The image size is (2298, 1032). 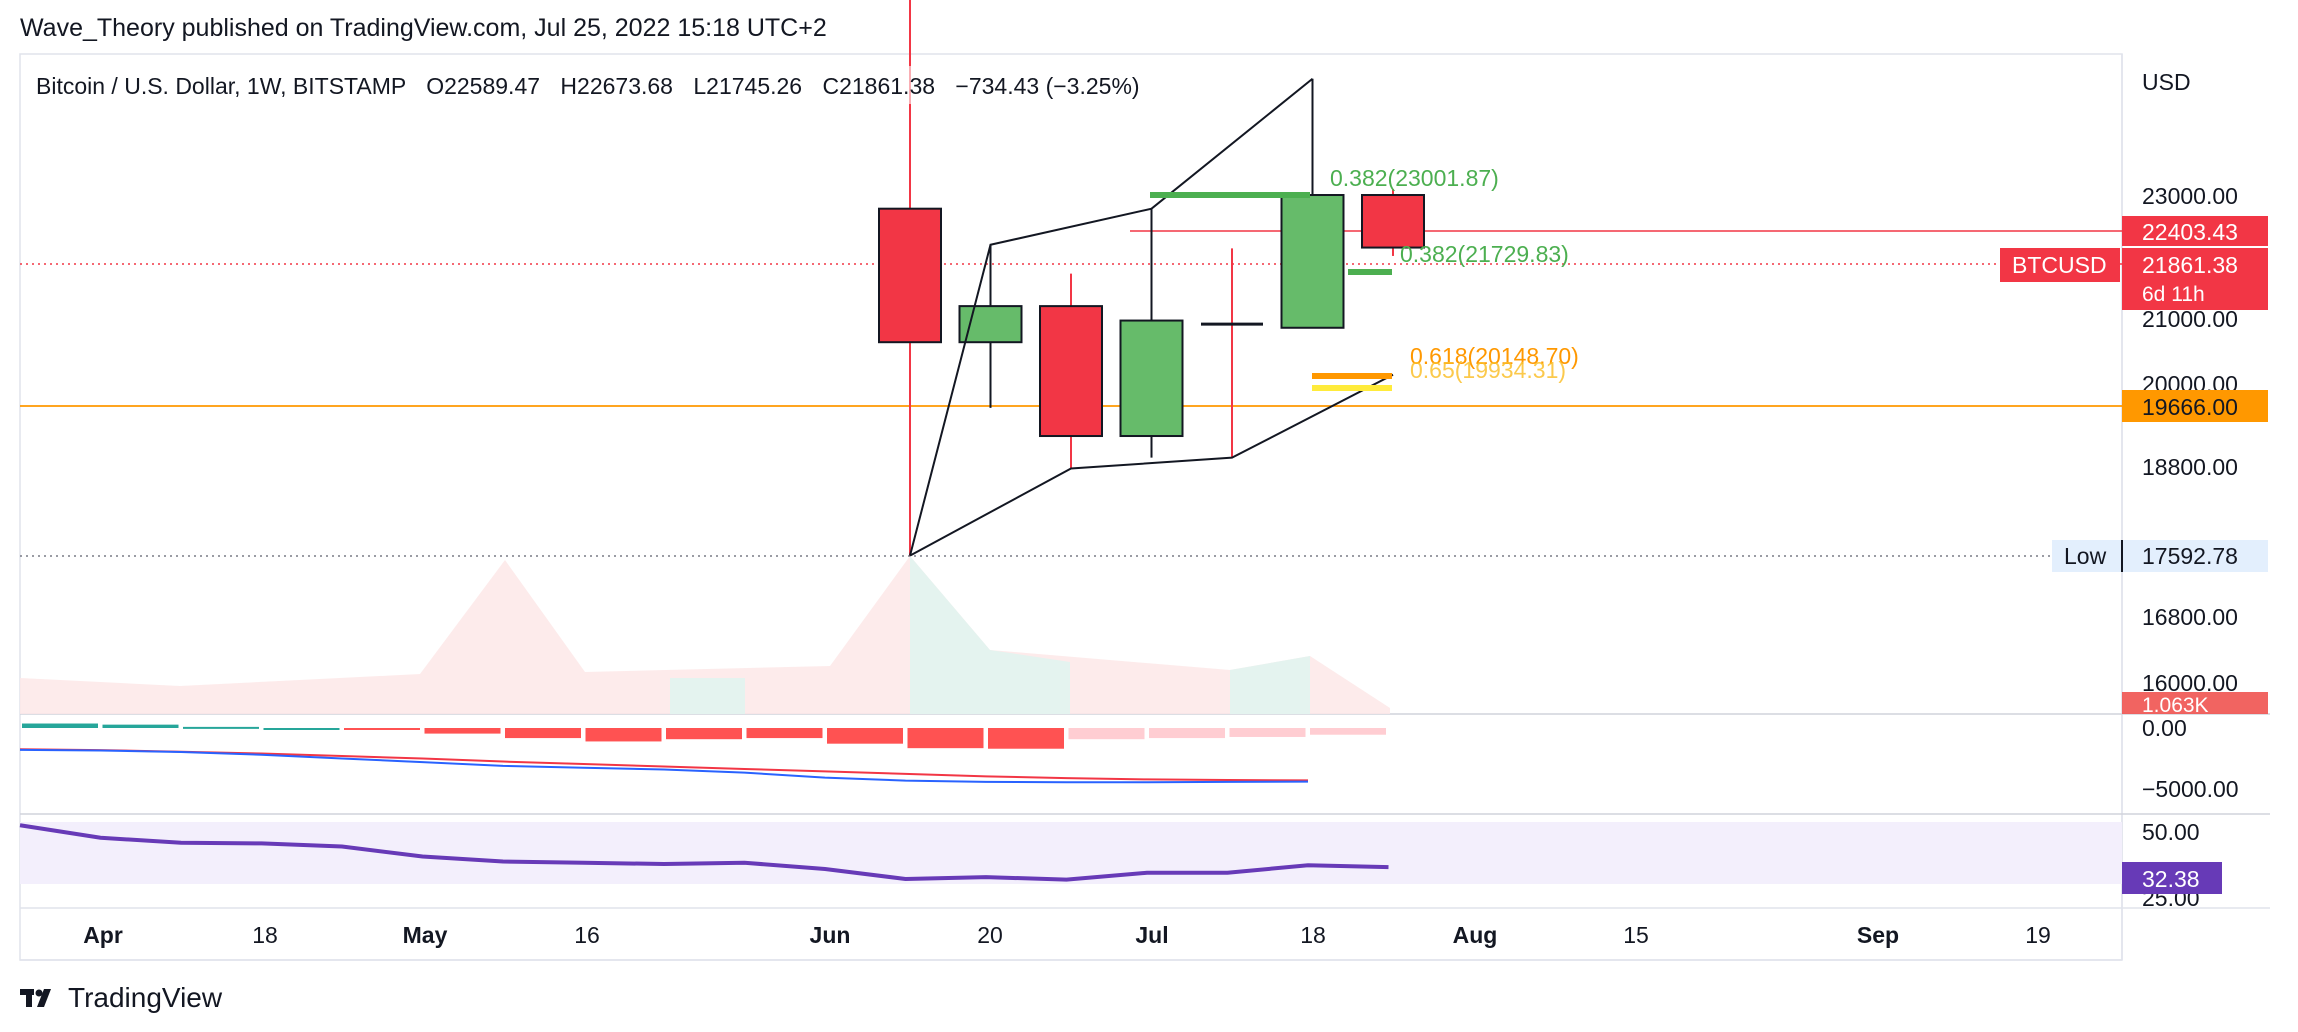 What do you see at coordinates (2173, 294) in the screenshot?
I see `countdown-text: 6d 11h` at bounding box center [2173, 294].